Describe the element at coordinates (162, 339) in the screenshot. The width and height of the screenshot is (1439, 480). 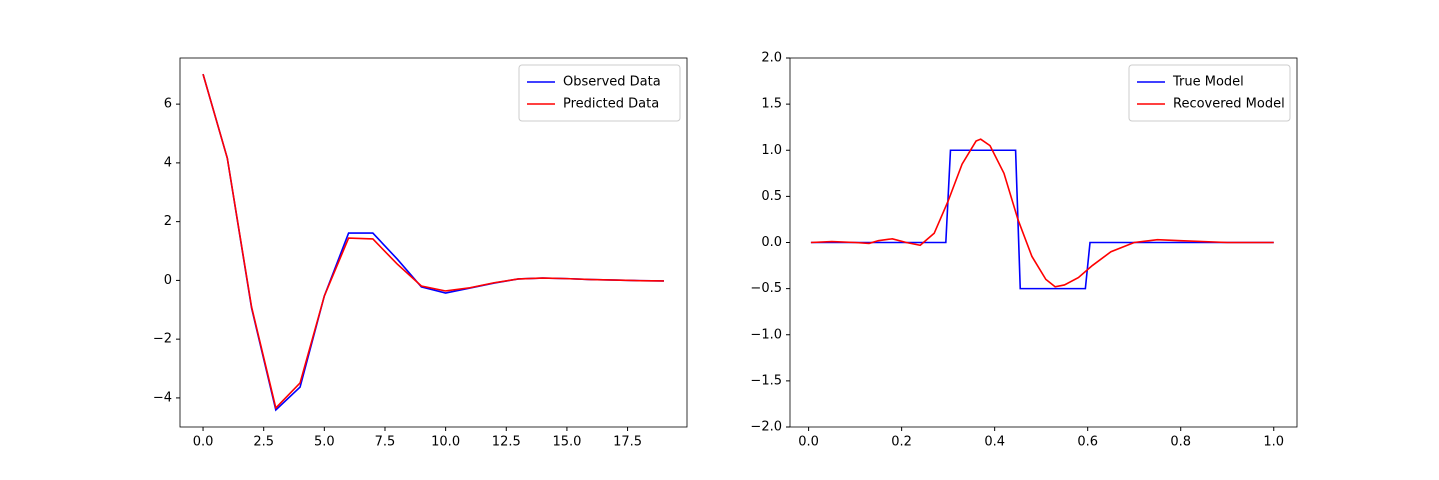
I see `y-tick-label: −2` at that location.